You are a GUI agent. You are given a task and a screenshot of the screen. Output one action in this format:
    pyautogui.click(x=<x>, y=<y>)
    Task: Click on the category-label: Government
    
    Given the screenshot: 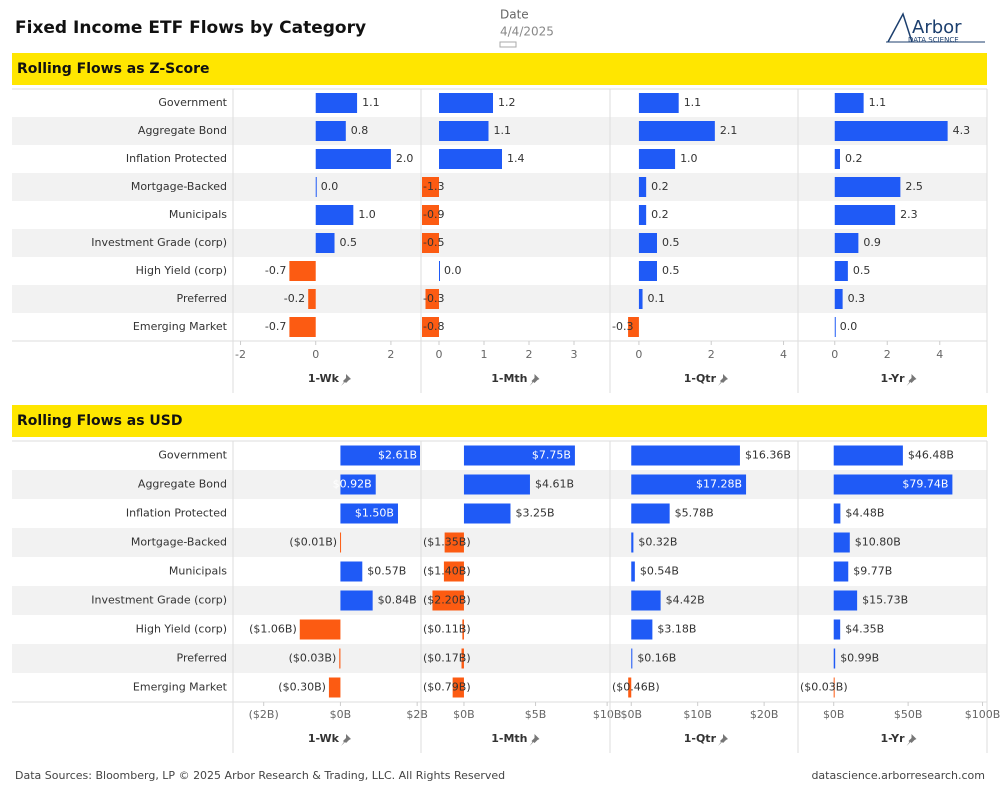 What is the action you would take?
    pyautogui.click(x=192, y=455)
    